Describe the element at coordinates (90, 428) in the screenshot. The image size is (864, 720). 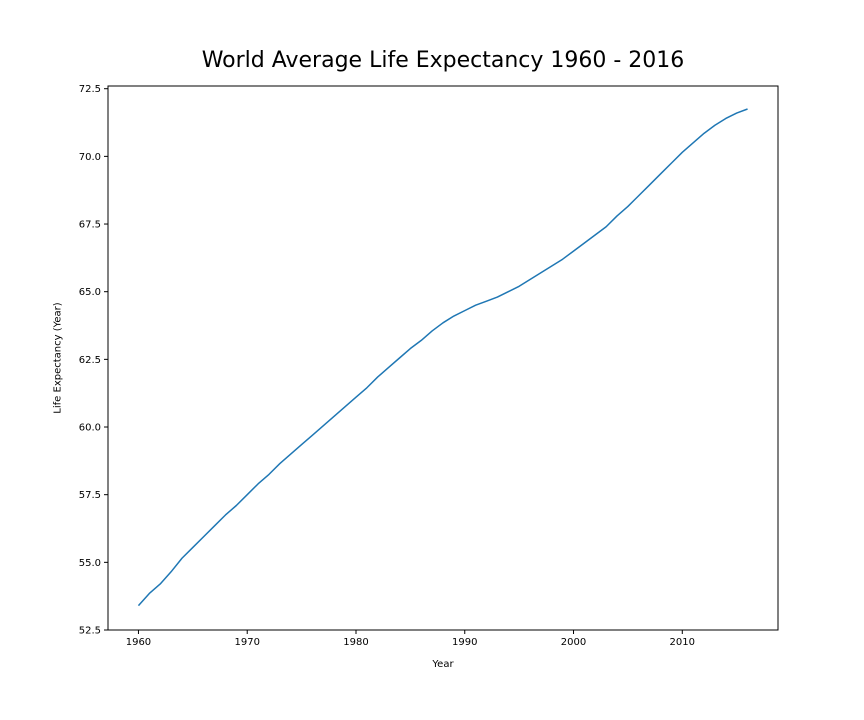
I see `y-tick-label: 60.0` at that location.